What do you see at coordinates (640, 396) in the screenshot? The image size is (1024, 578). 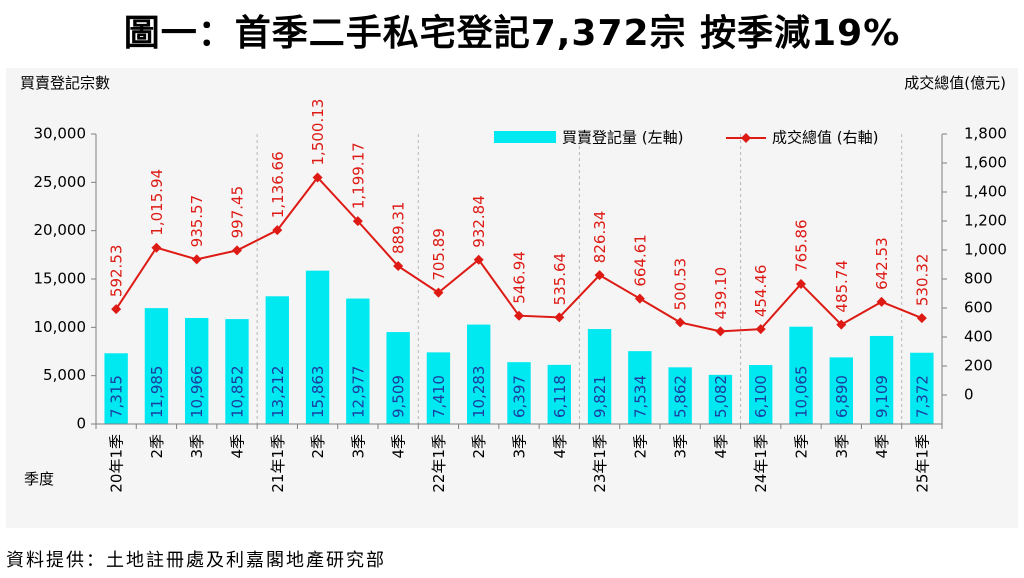 I see `bar-value-label: 7,534` at bounding box center [640, 396].